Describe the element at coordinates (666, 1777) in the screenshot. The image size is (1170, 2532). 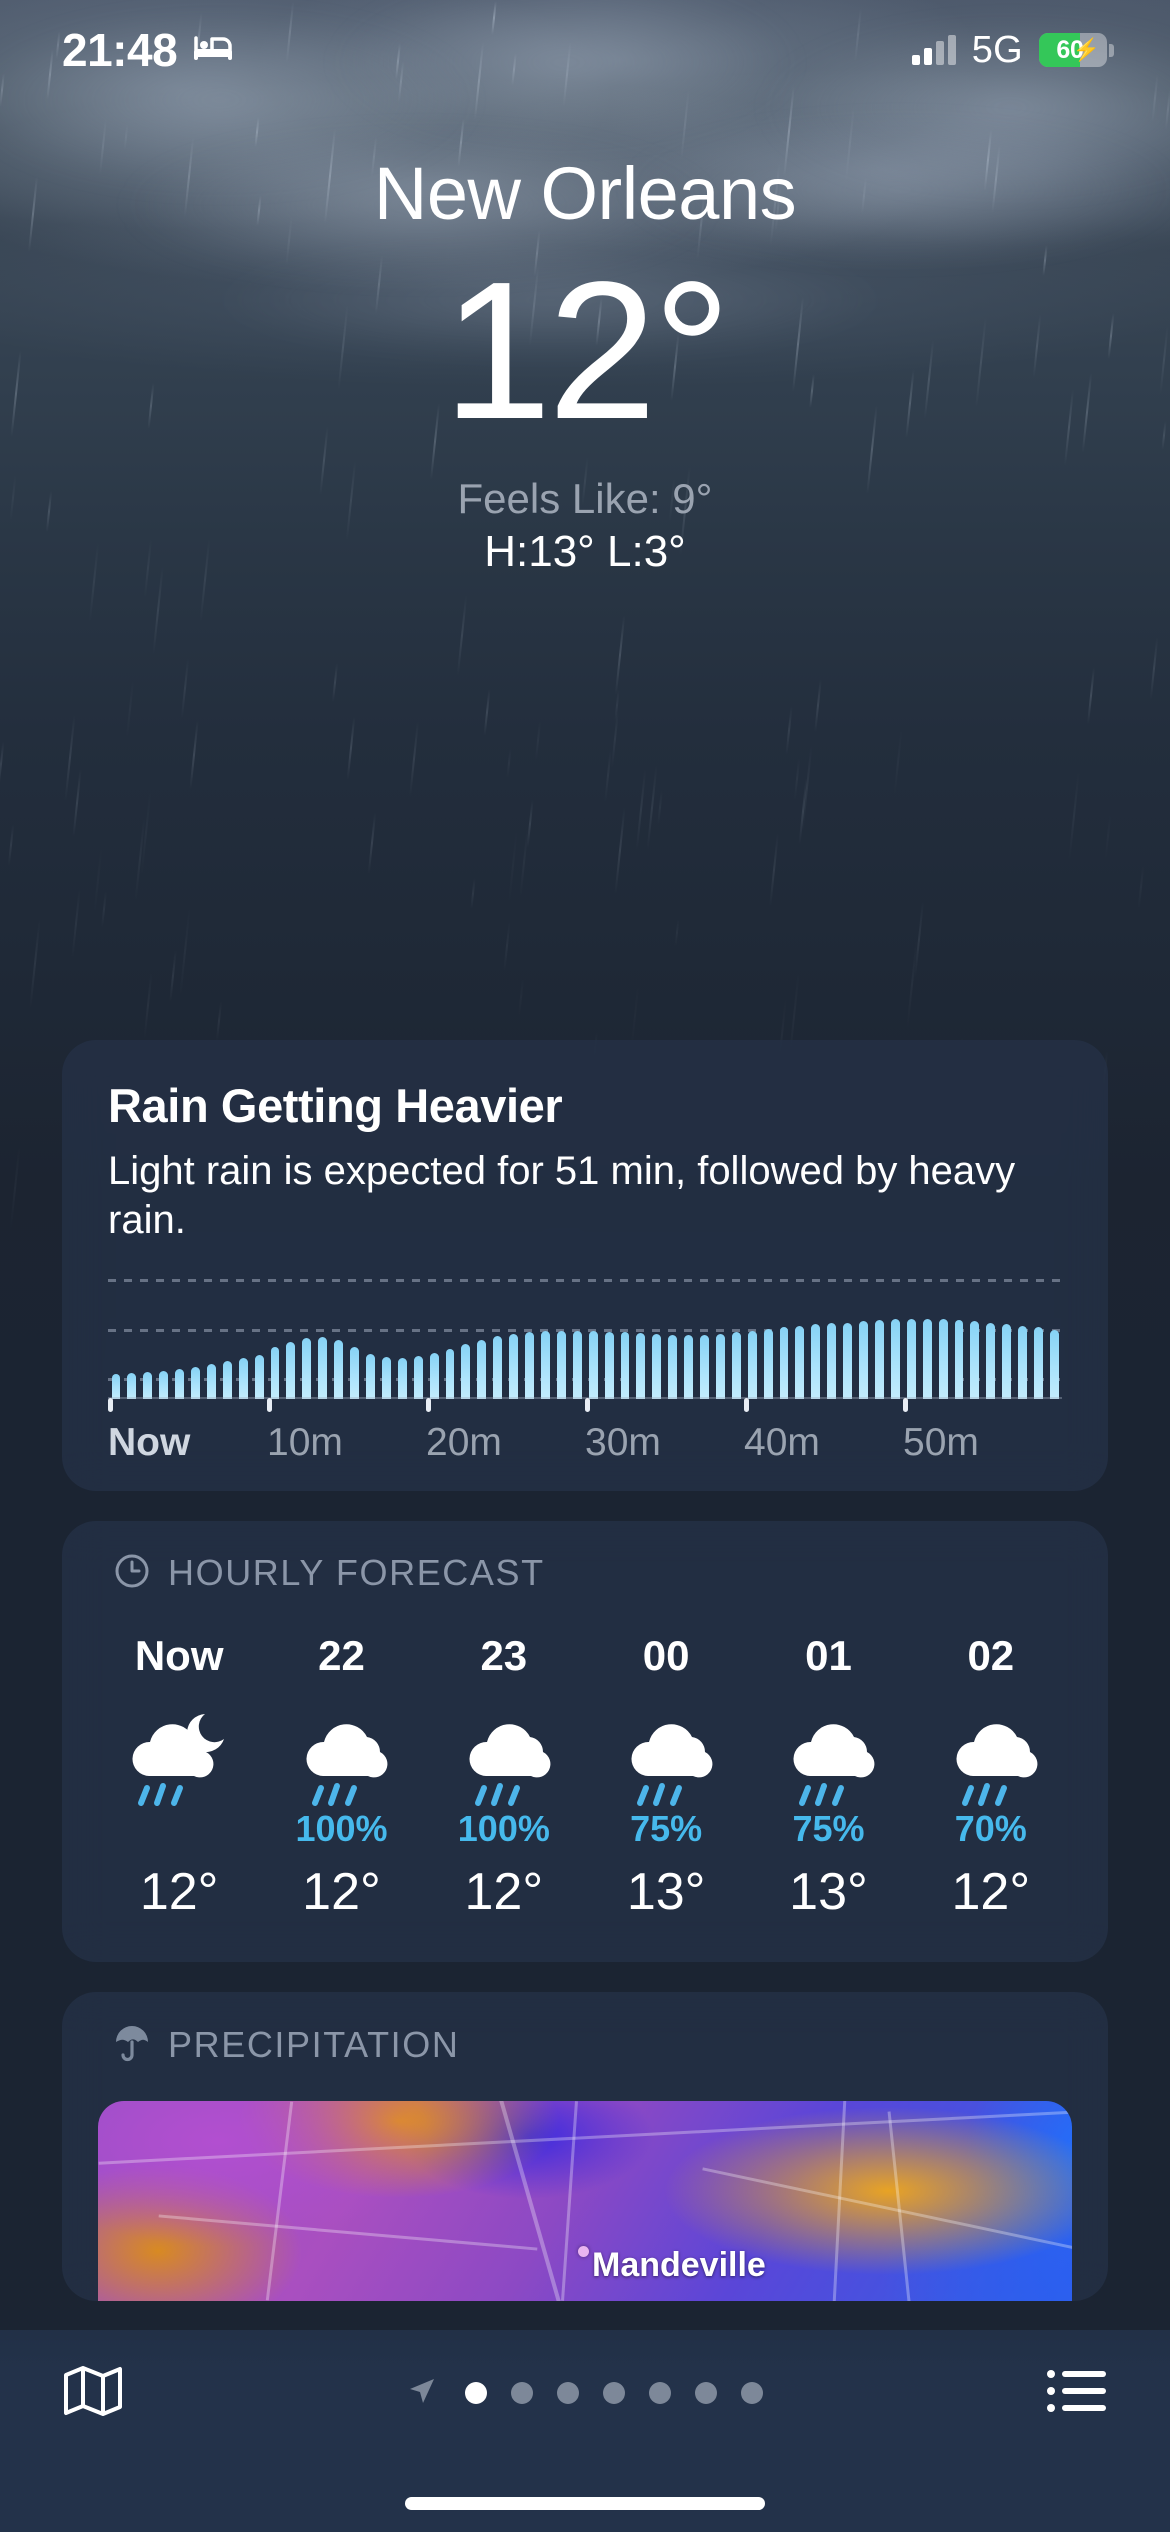
I see `hourly-forecast-item: 00 75% 13°` at that location.